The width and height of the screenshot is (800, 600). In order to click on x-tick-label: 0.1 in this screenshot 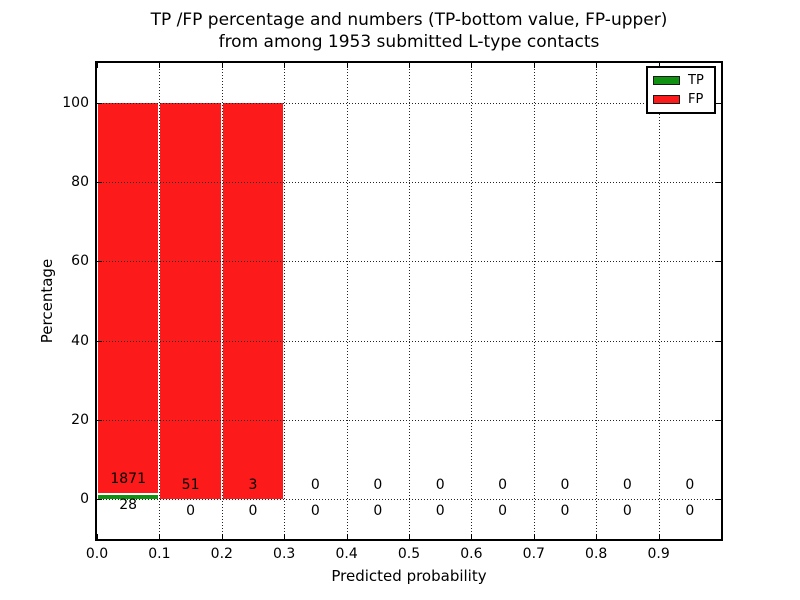, I will do `click(159, 554)`.